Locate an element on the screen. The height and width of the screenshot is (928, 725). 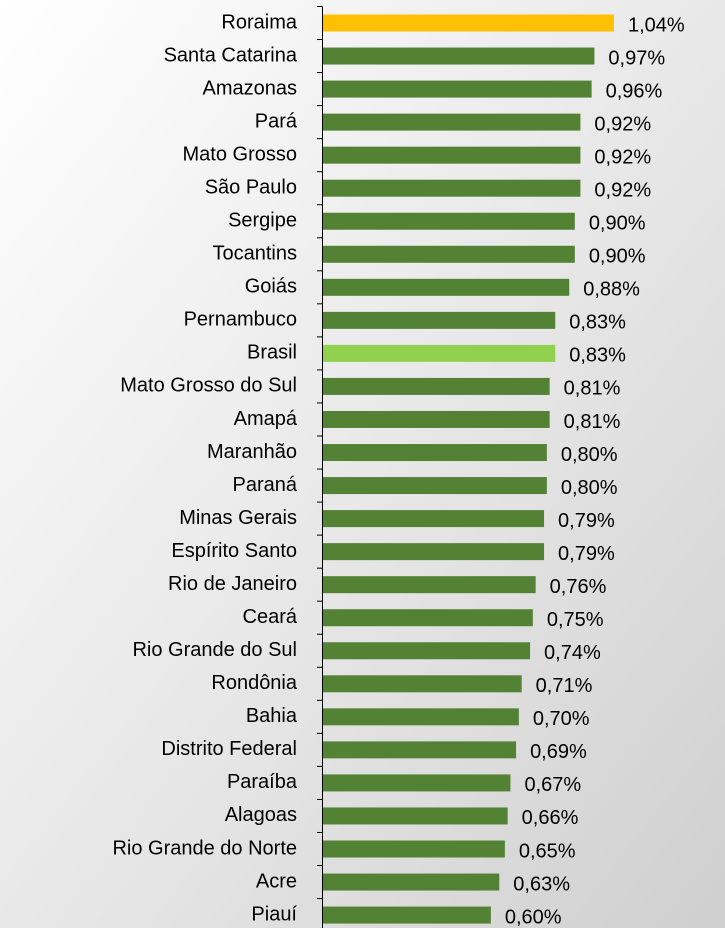
category-label: Goiás is located at coordinates (271, 287).